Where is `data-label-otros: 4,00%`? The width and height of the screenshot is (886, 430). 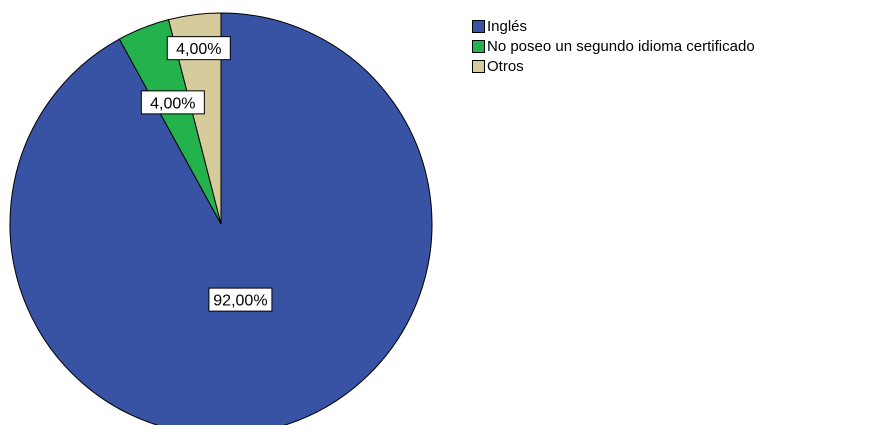
data-label-otros: 4,00% is located at coordinates (198, 48).